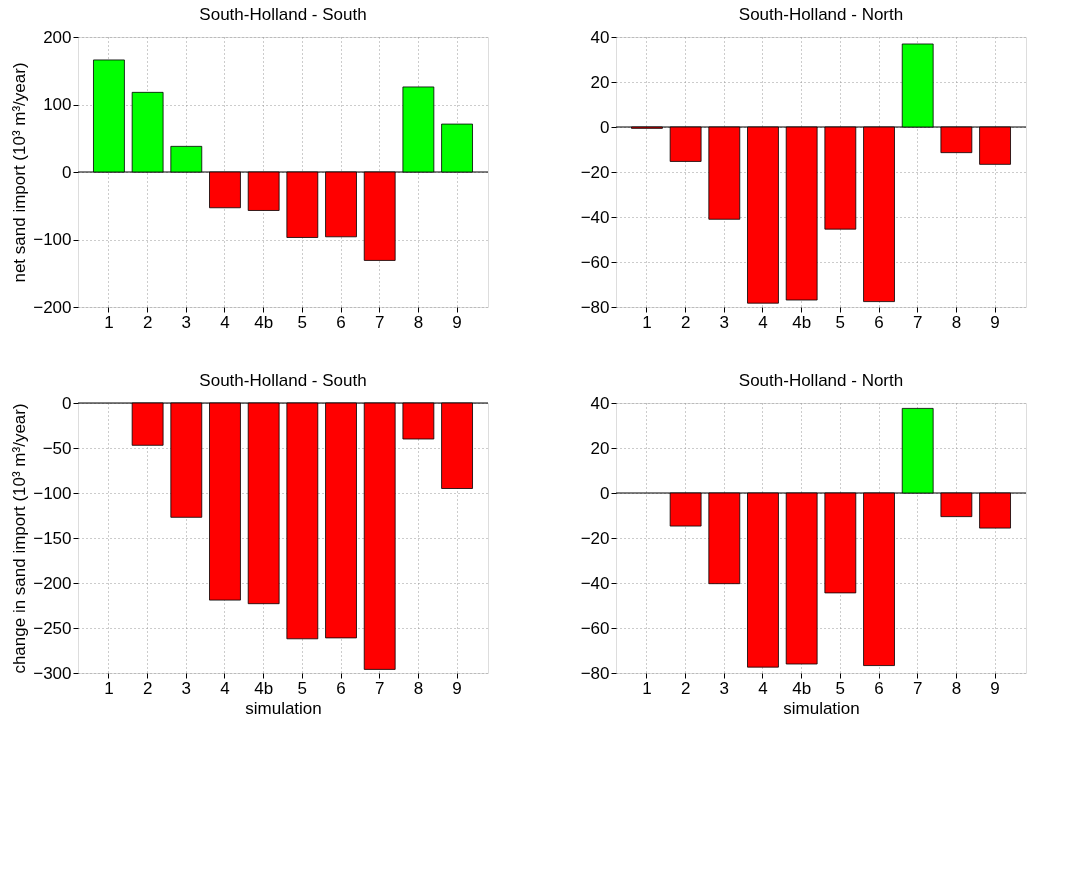 This screenshot has width=1080, height=876. Describe the element at coordinates (20, 172) in the screenshot. I see `y-axis-title: net sand import (10³ m³/year)` at that location.